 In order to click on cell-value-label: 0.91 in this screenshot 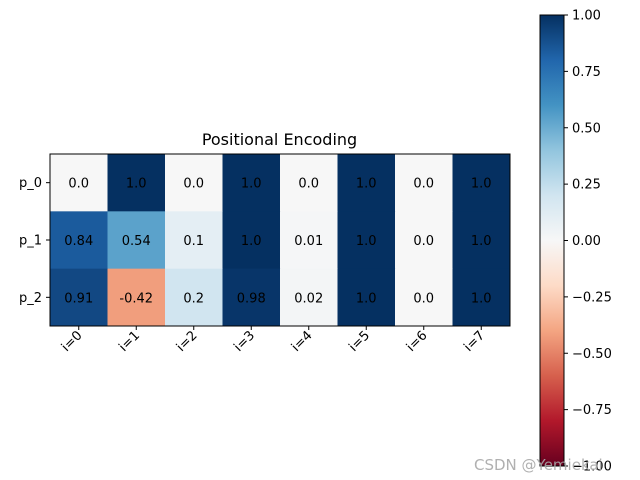, I will do `click(78, 298)`.